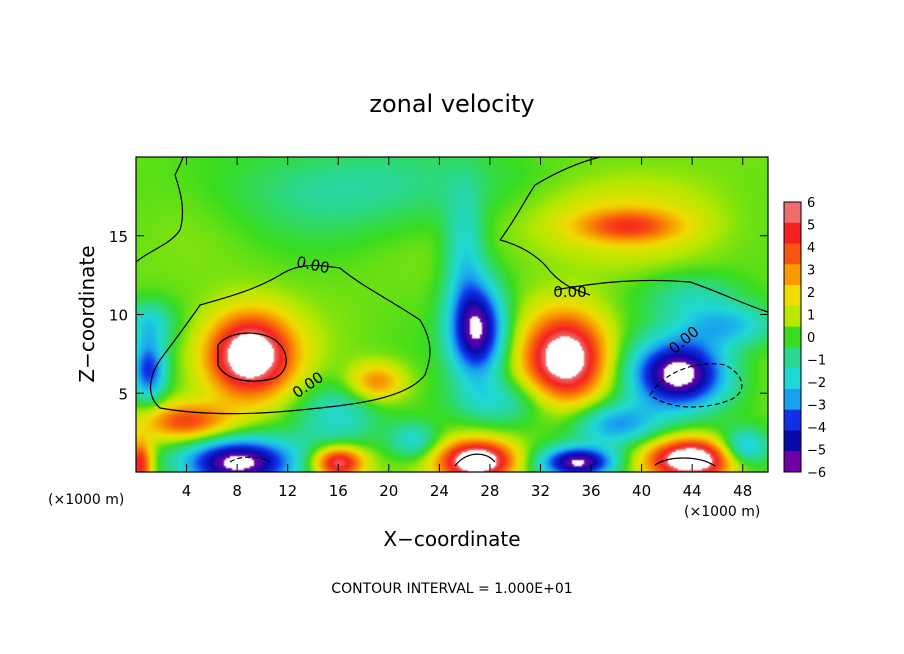  Describe the element at coordinates (451, 104) in the screenshot. I see `chart-title: zonal velocity` at that location.